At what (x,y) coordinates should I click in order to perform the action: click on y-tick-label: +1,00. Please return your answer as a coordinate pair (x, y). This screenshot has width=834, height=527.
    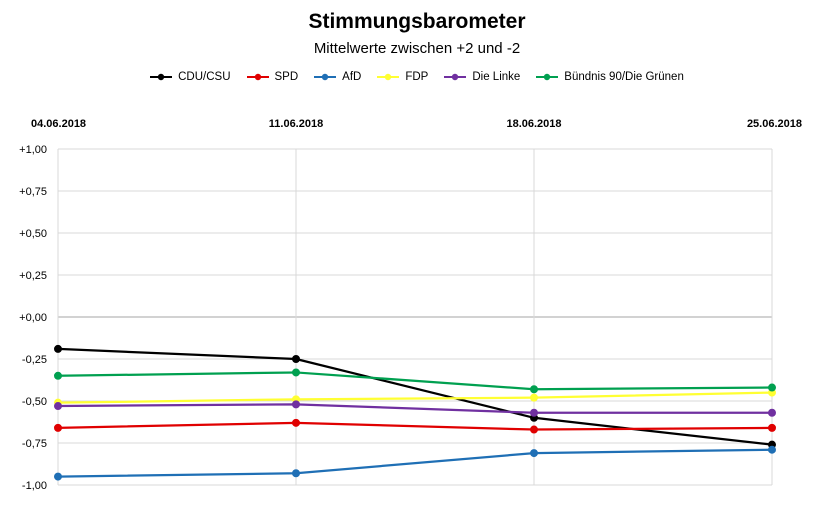
    Looking at the image, I should click on (33, 150).